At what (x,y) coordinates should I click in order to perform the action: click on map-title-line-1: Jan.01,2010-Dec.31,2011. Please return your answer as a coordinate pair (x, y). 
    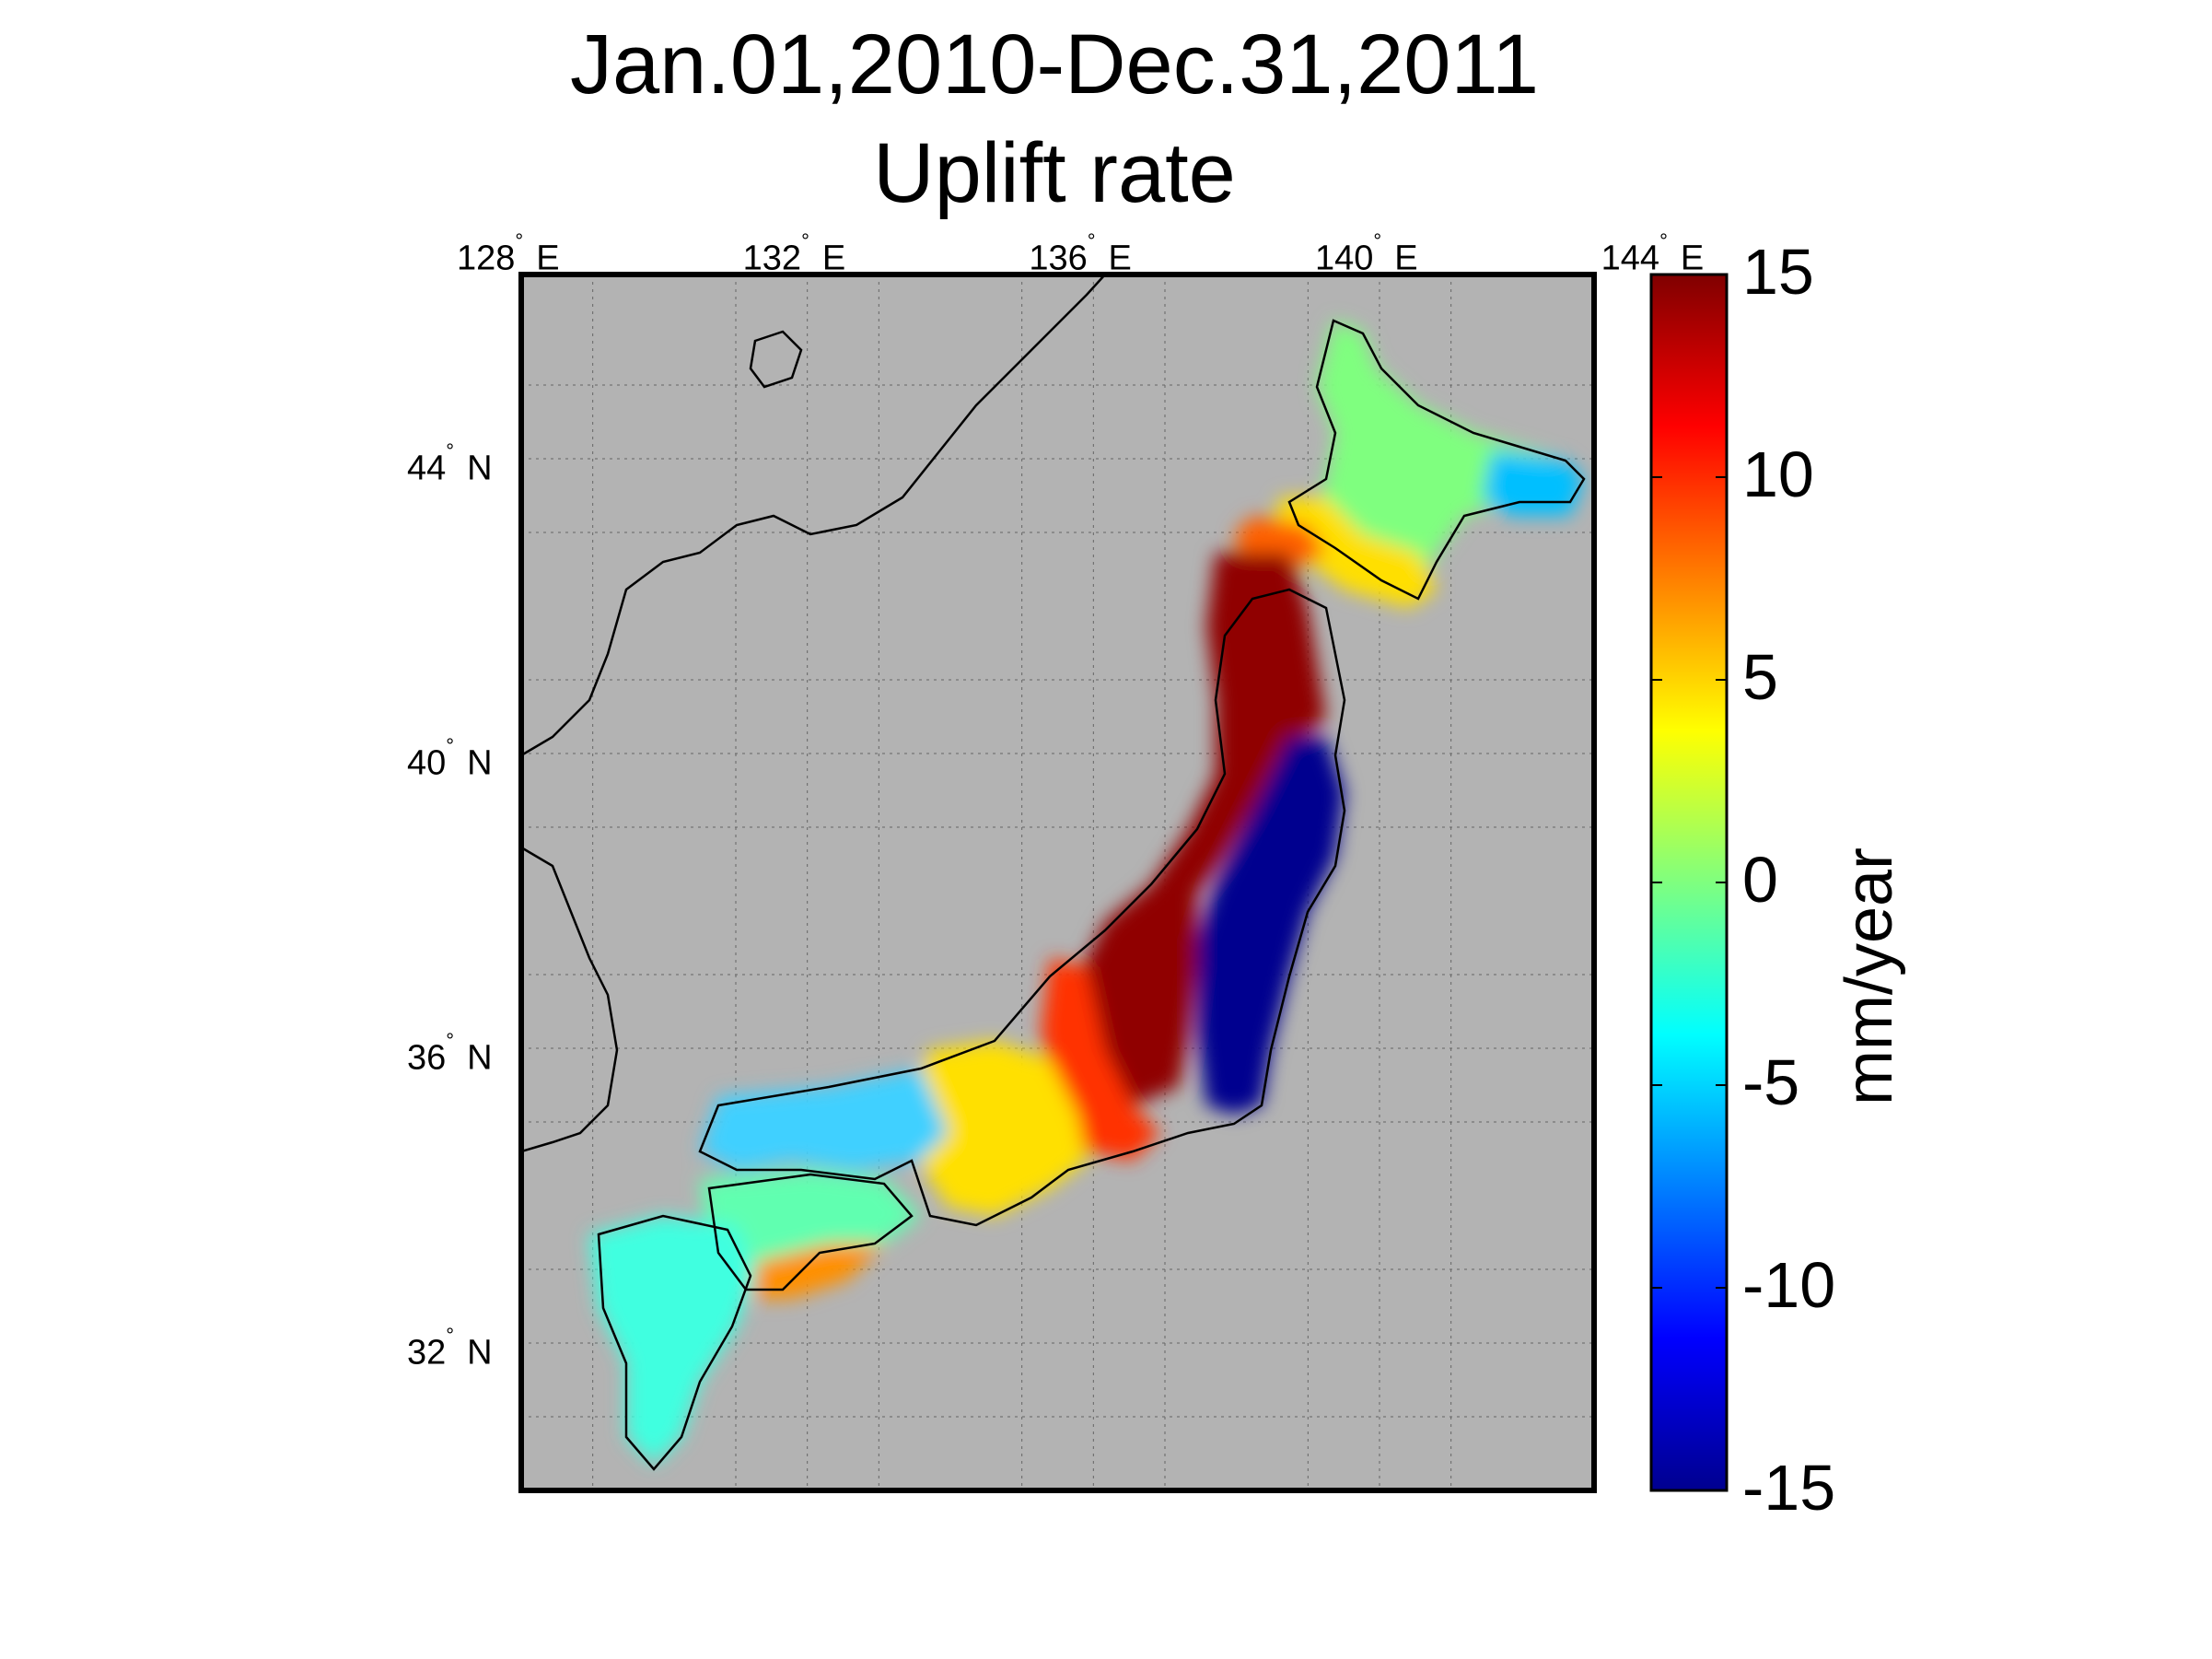
    Looking at the image, I should click on (1055, 64).